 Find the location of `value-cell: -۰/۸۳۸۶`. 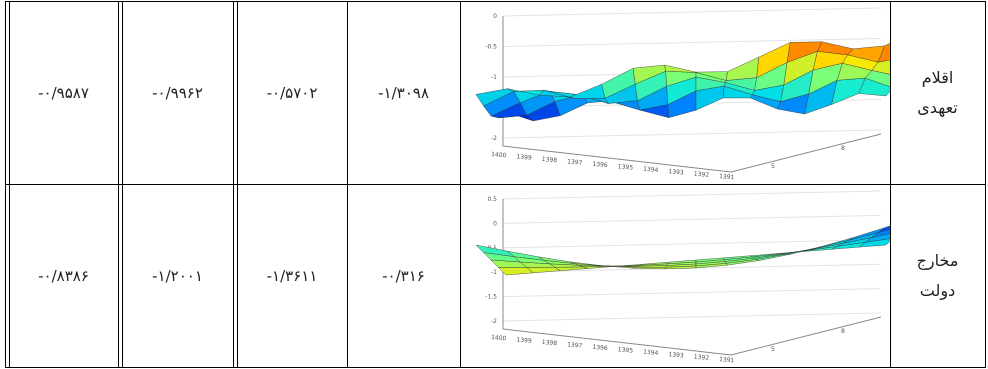

value-cell: -۰/۸۳۸۶ is located at coordinates (63, 276).